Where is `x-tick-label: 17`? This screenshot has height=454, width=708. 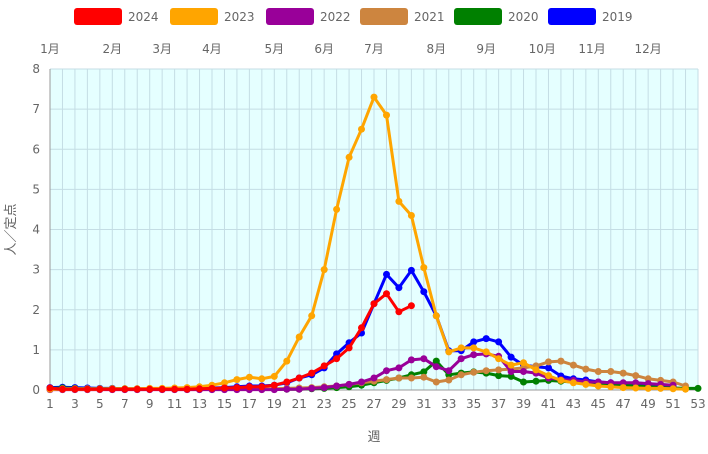 x-tick-label: 17 is located at coordinates (249, 404).